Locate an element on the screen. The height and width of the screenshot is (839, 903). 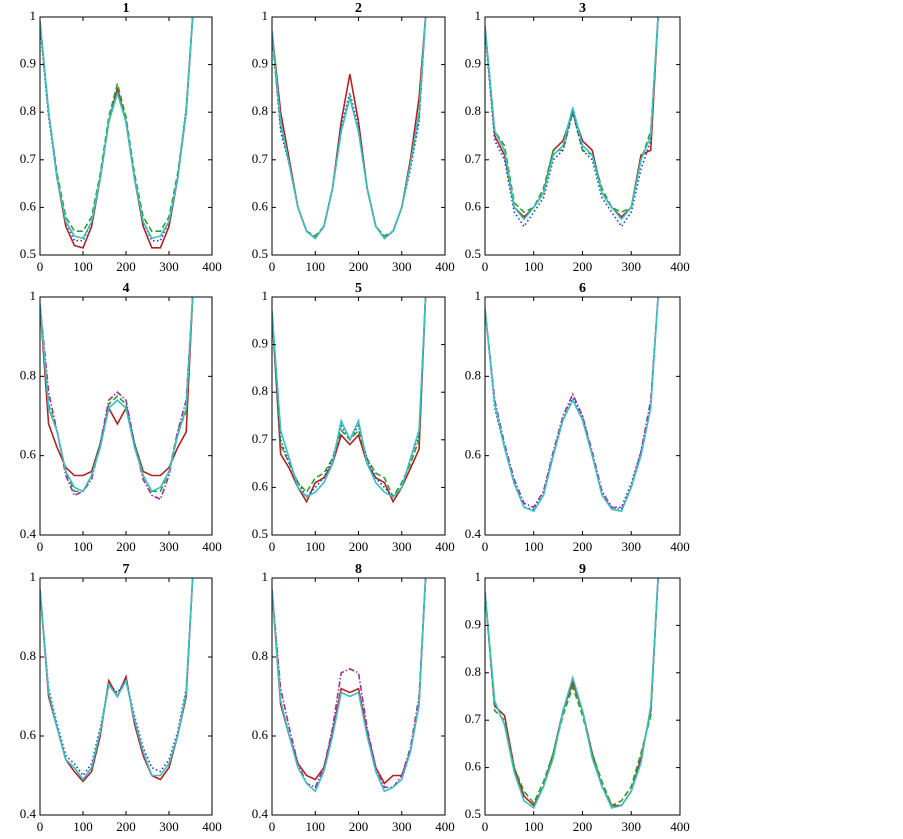
panel: 3 0.5 0.6 0.7 0.8 0.9 1 0 100 200 300 400 is located at coordinates (577, 137).